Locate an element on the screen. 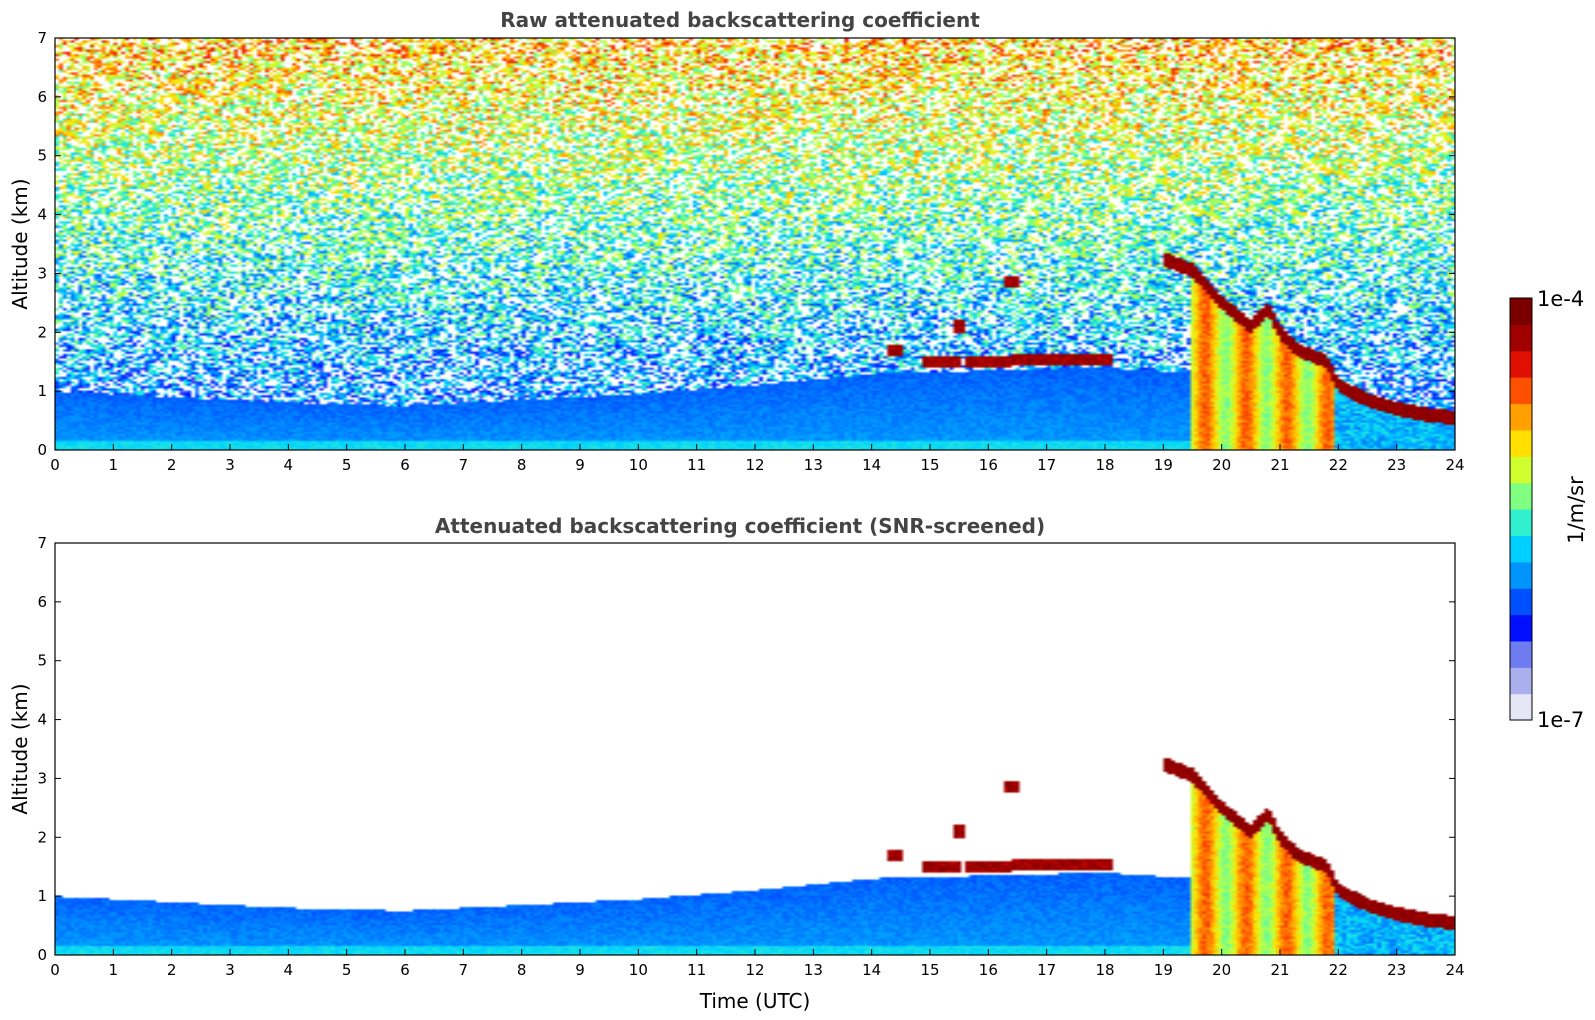 This screenshot has height=1020, width=1595. colorbar-min-label: 1e-7 is located at coordinates (1560, 720).